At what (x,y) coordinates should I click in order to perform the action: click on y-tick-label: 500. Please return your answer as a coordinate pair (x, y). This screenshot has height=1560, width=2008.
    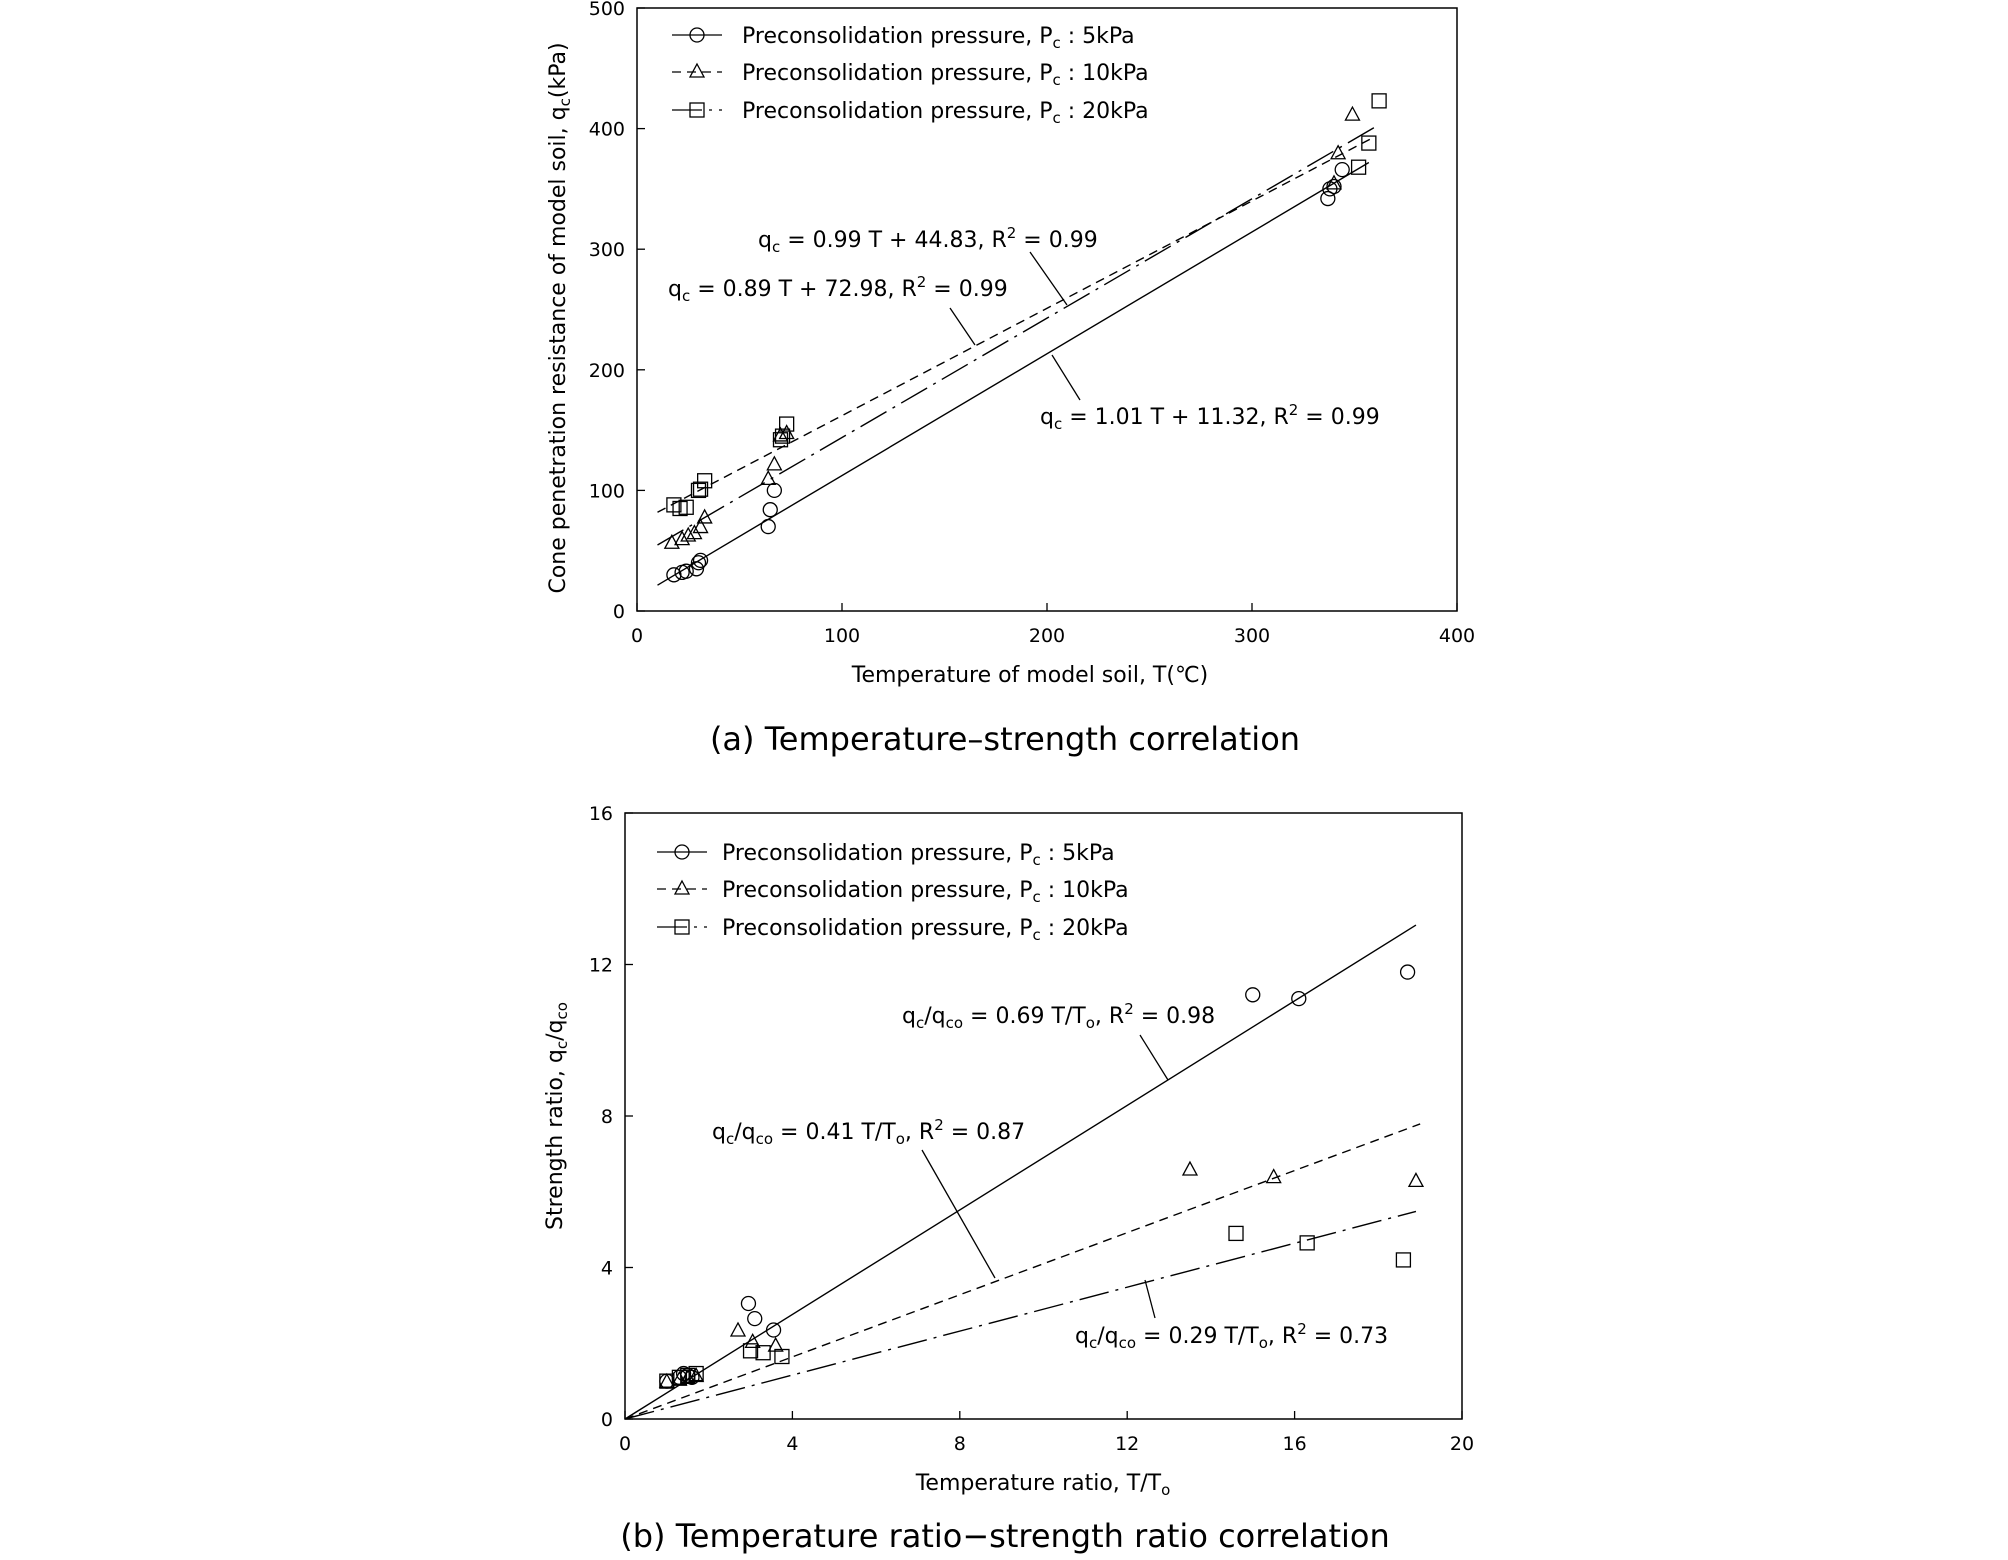
    Looking at the image, I should click on (607, 10).